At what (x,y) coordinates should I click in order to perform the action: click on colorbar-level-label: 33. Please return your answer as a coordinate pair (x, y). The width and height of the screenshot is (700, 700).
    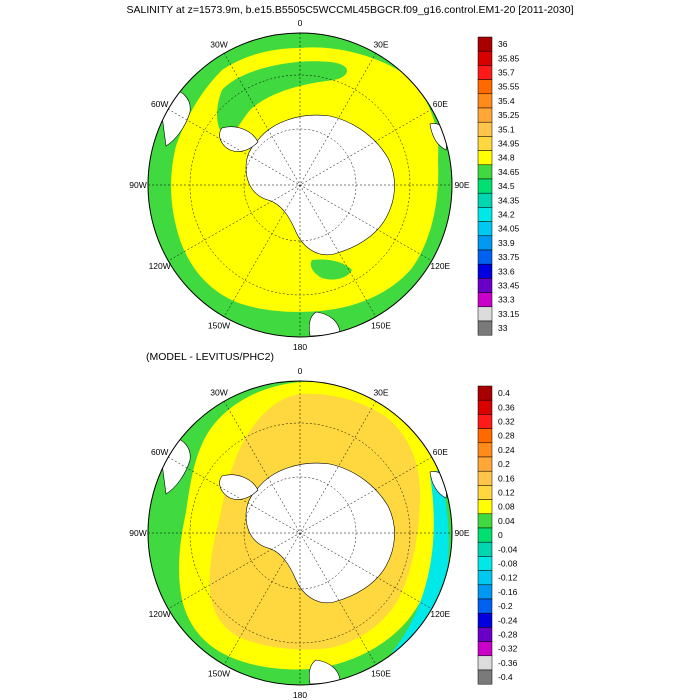
    Looking at the image, I should click on (503, 328).